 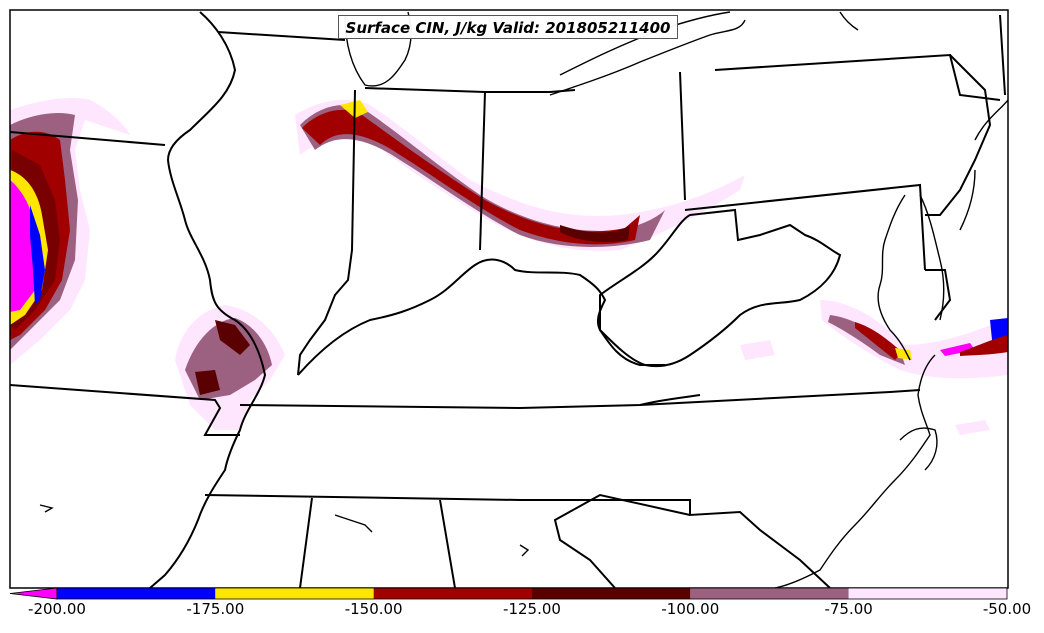 What do you see at coordinates (1007, 609) in the screenshot?
I see `colorbar-tick-label: -50.00` at bounding box center [1007, 609].